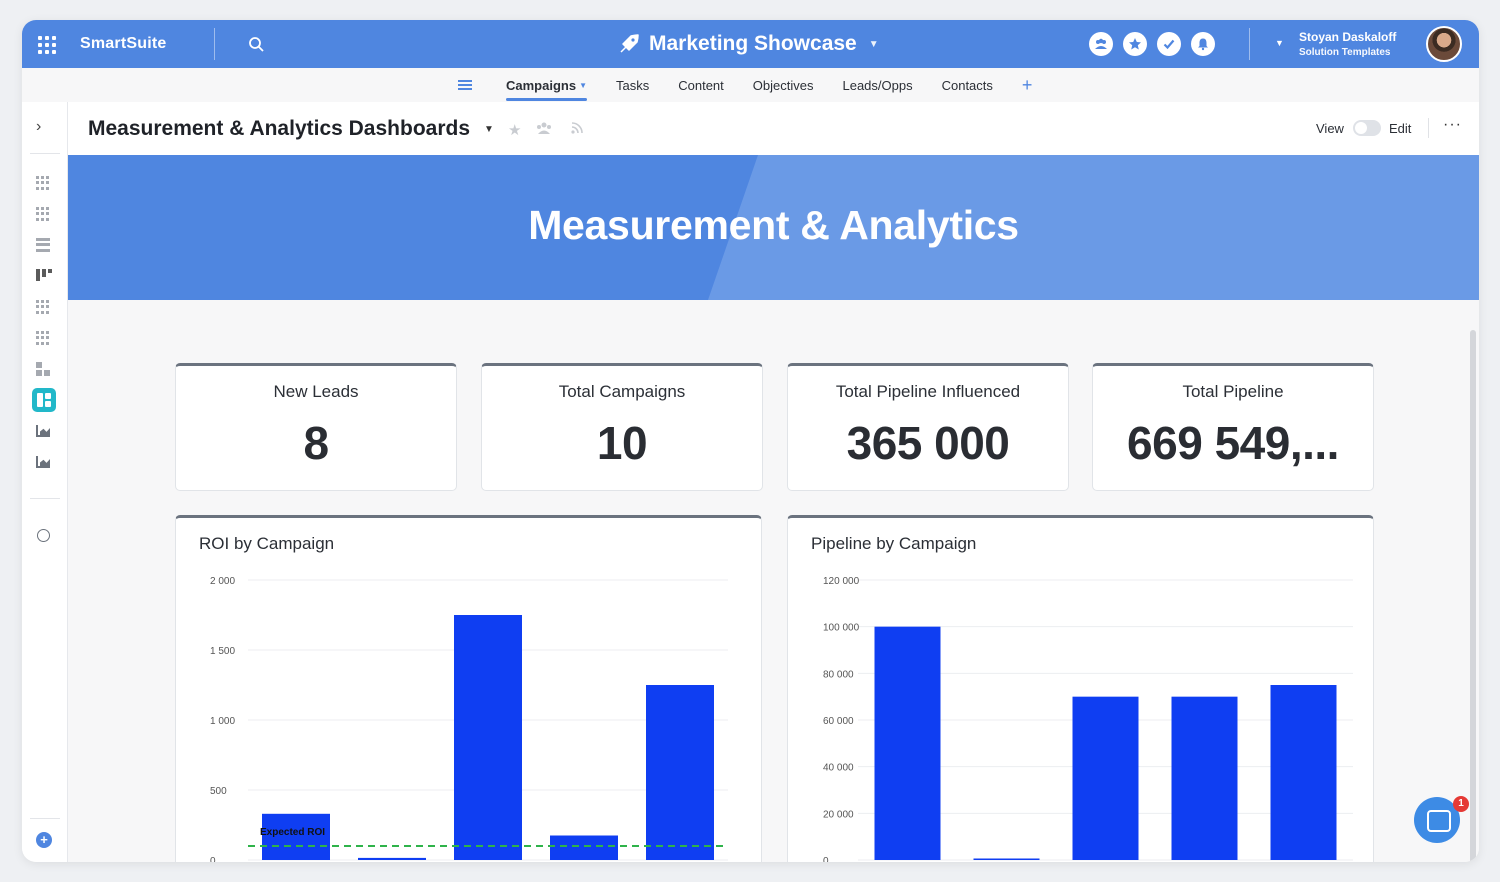 This screenshot has height=882, width=1500. Describe the element at coordinates (123, 43) in the screenshot. I see `brand-name: SmartSuite` at that location.